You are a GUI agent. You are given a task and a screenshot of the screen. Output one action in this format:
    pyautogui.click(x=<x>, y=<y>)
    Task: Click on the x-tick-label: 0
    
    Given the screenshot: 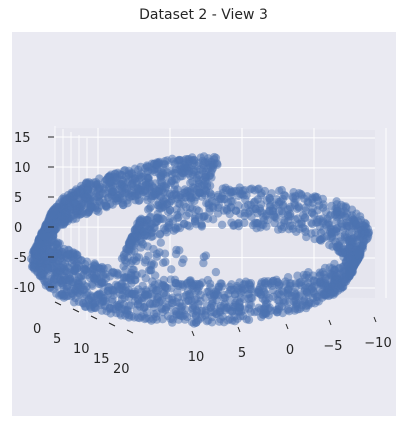 What is the action you would take?
    pyautogui.click(x=290, y=350)
    